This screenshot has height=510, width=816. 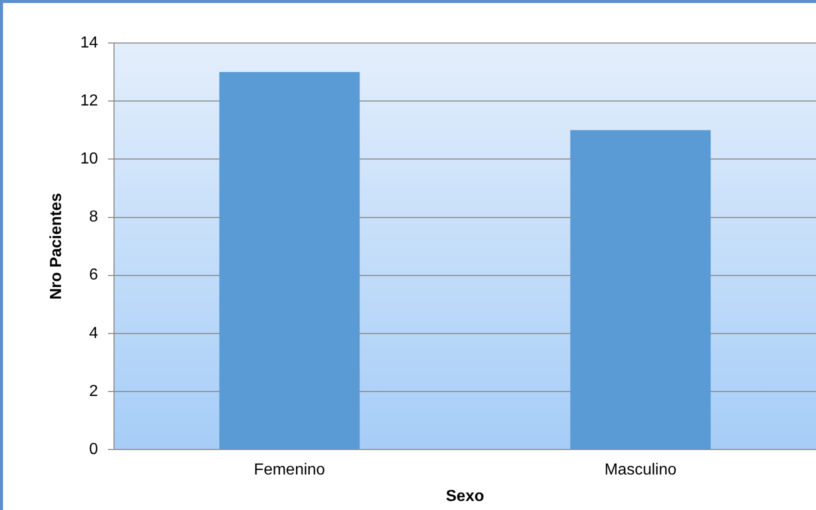 What do you see at coordinates (93, 217) in the screenshot?
I see `y-tick-label: 8` at bounding box center [93, 217].